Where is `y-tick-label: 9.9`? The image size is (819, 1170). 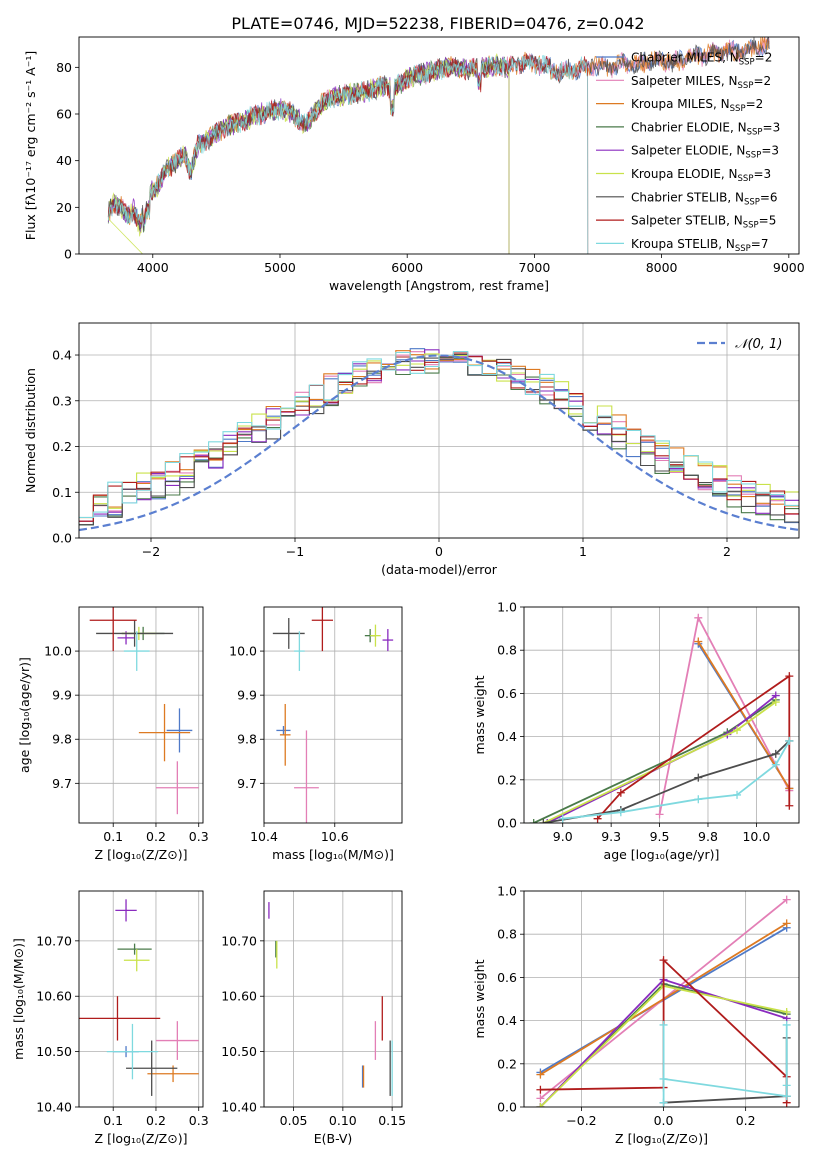 y-tick-label: 9.9 is located at coordinates (62, 695).